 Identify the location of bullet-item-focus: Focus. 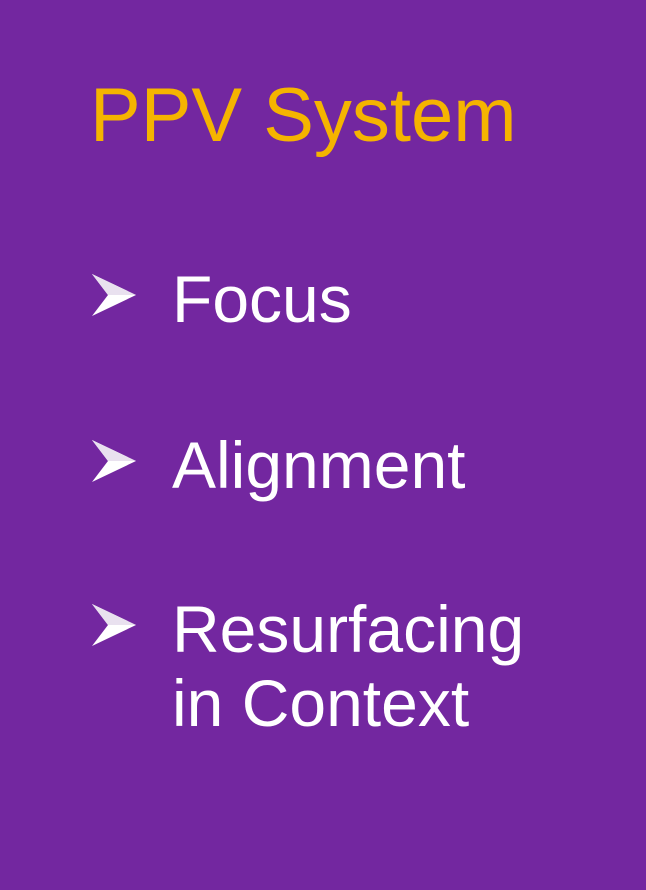
(221, 299).